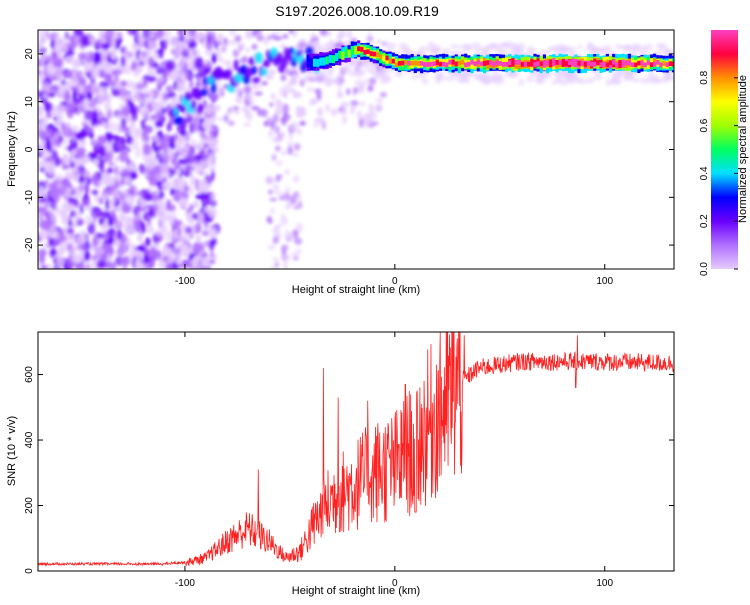  I want to click on spectrogram-y-axis-label: Frequency (Hz), so click(12, 149).